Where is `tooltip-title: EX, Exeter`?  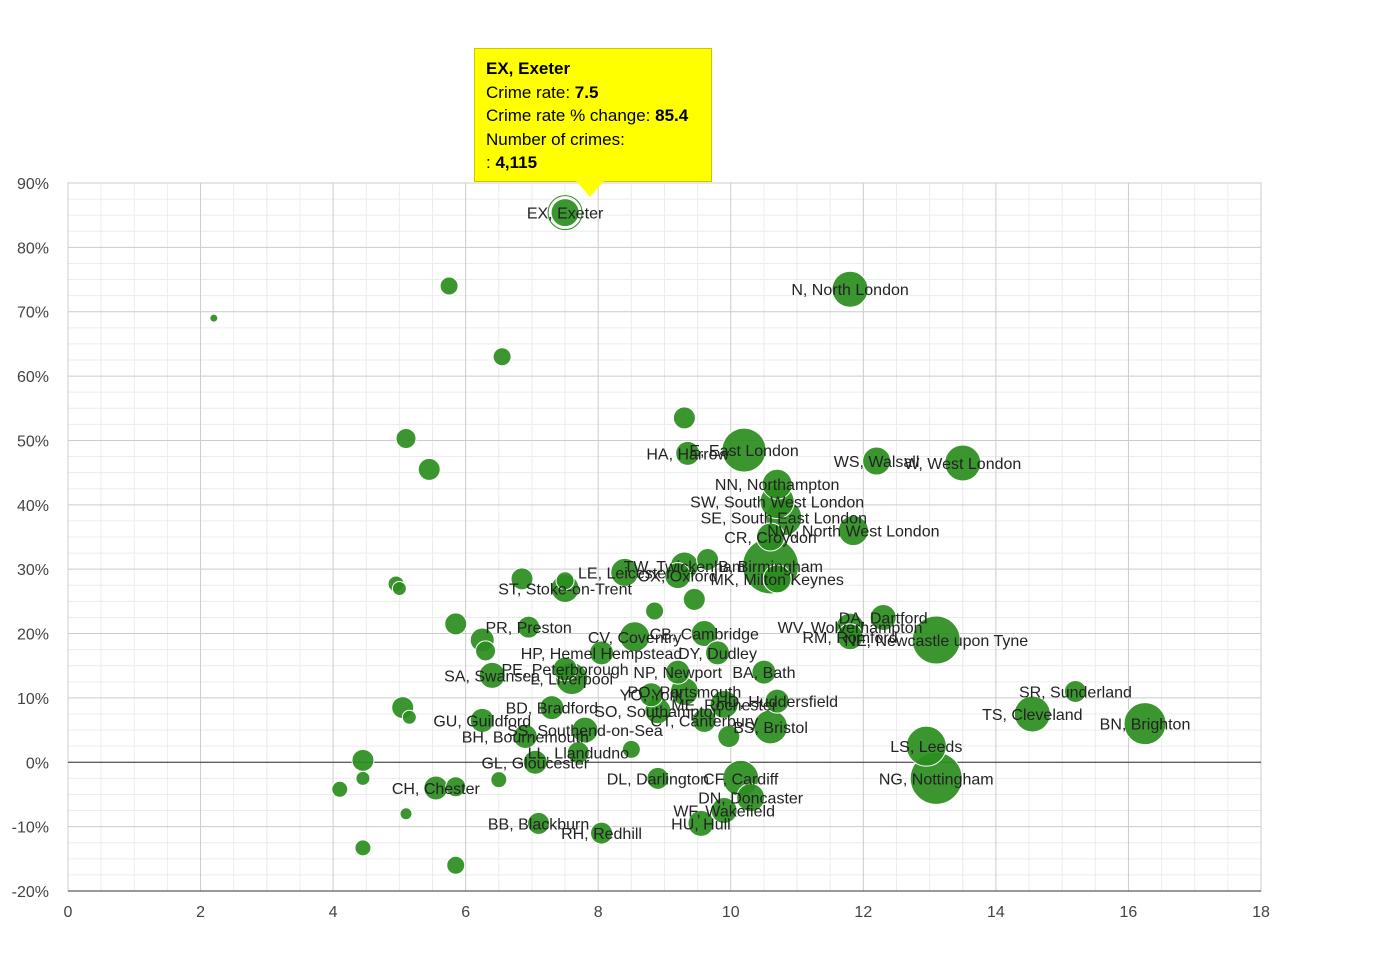
tooltip-title: EX, Exeter is located at coordinates (528, 68).